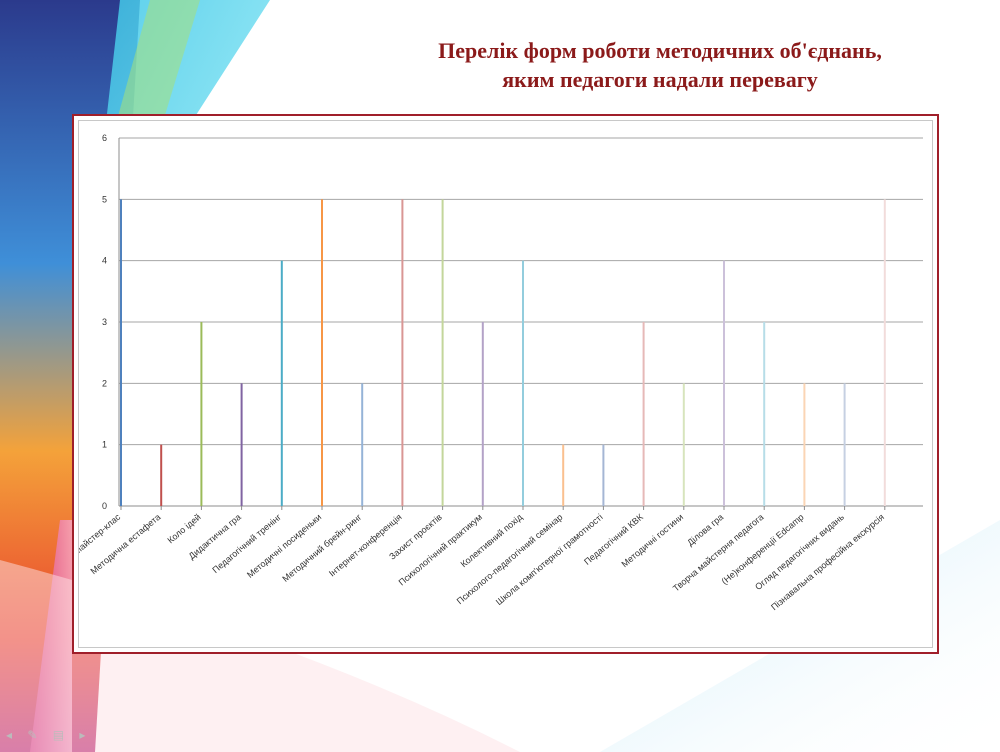  What do you see at coordinates (49, 735) in the screenshot?
I see `slide-navigation-icons: ◂ ✎ ▤ ▸` at bounding box center [49, 735].